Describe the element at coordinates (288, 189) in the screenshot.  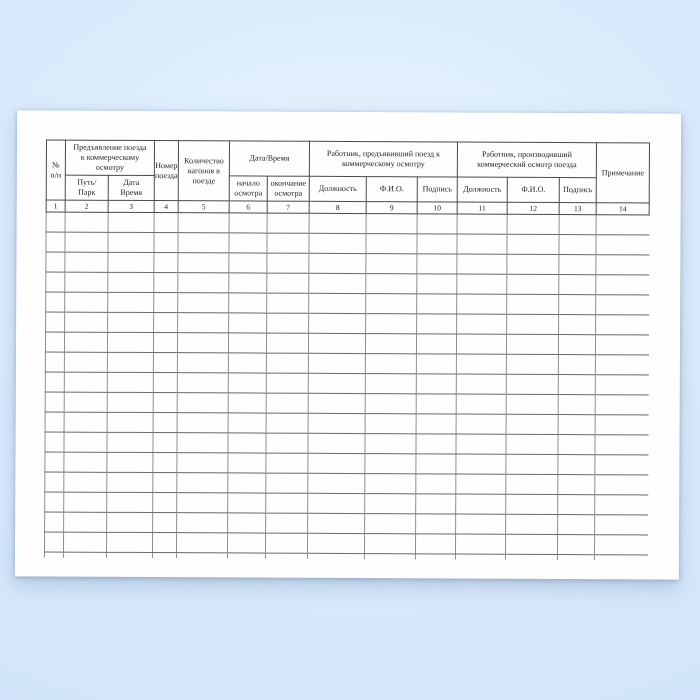
I see `header-inspection-end: окончание осмотра` at that location.